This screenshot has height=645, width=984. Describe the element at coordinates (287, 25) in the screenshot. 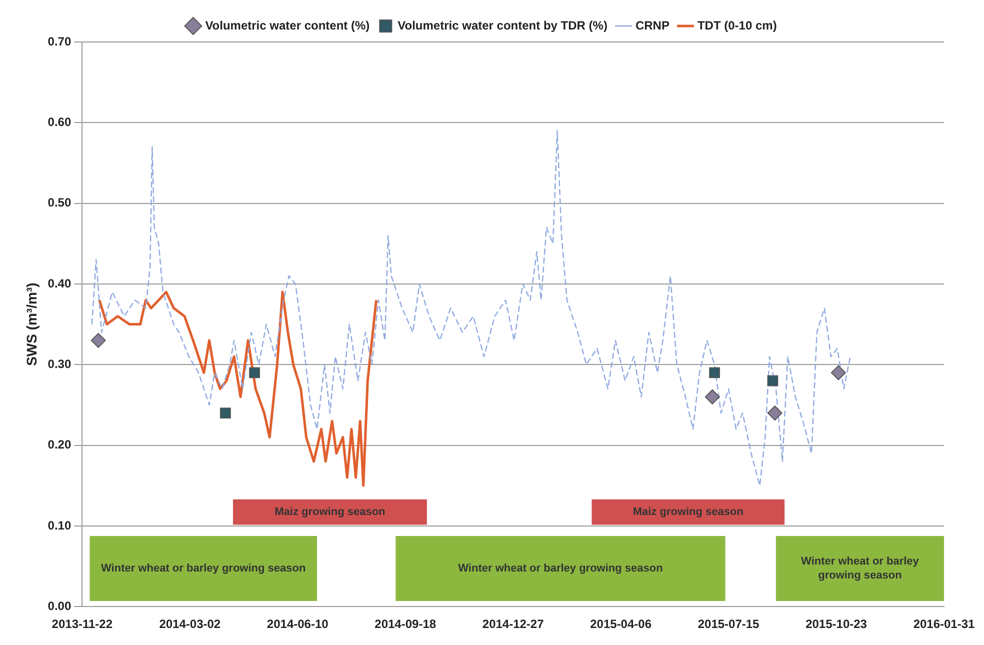

I see `legend-label: Volumetric water content (%)` at that location.